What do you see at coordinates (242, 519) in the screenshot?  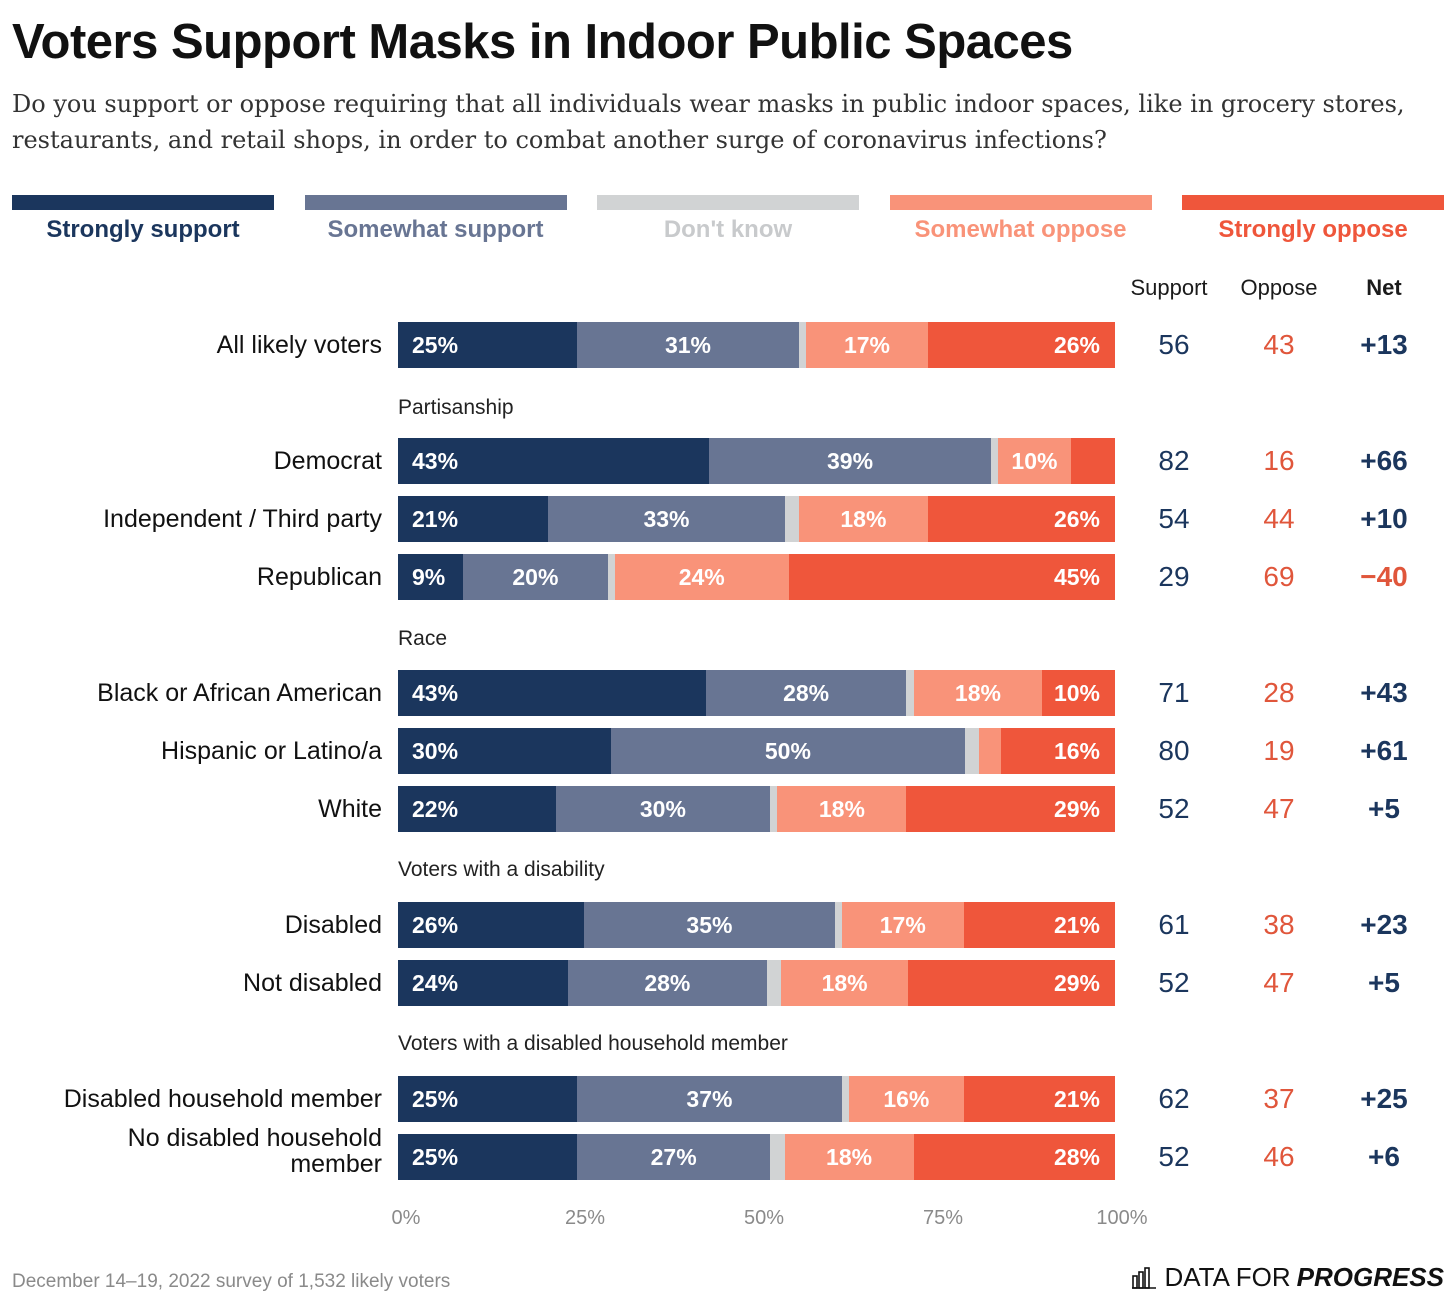 I see `row-label: Independent / Third party` at bounding box center [242, 519].